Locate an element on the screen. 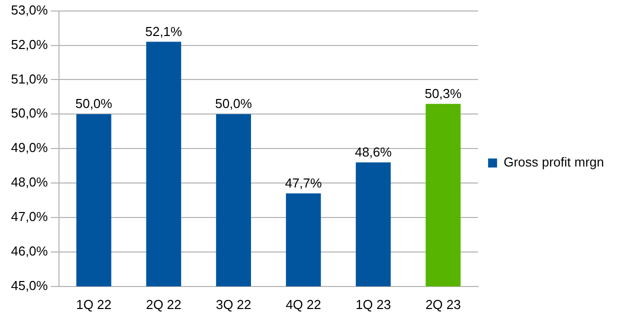 The image size is (624, 320). data-label: 52,1% is located at coordinates (164, 31).